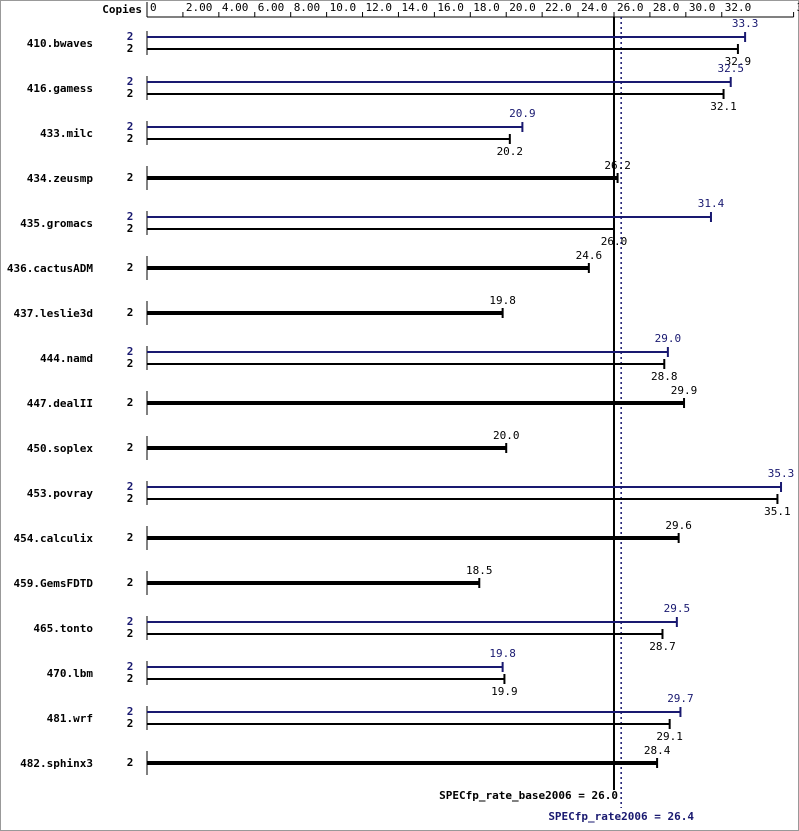  Describe the element at coordinates (664, 376) in the screenshot. I see `value-label: 28.8` at that location.